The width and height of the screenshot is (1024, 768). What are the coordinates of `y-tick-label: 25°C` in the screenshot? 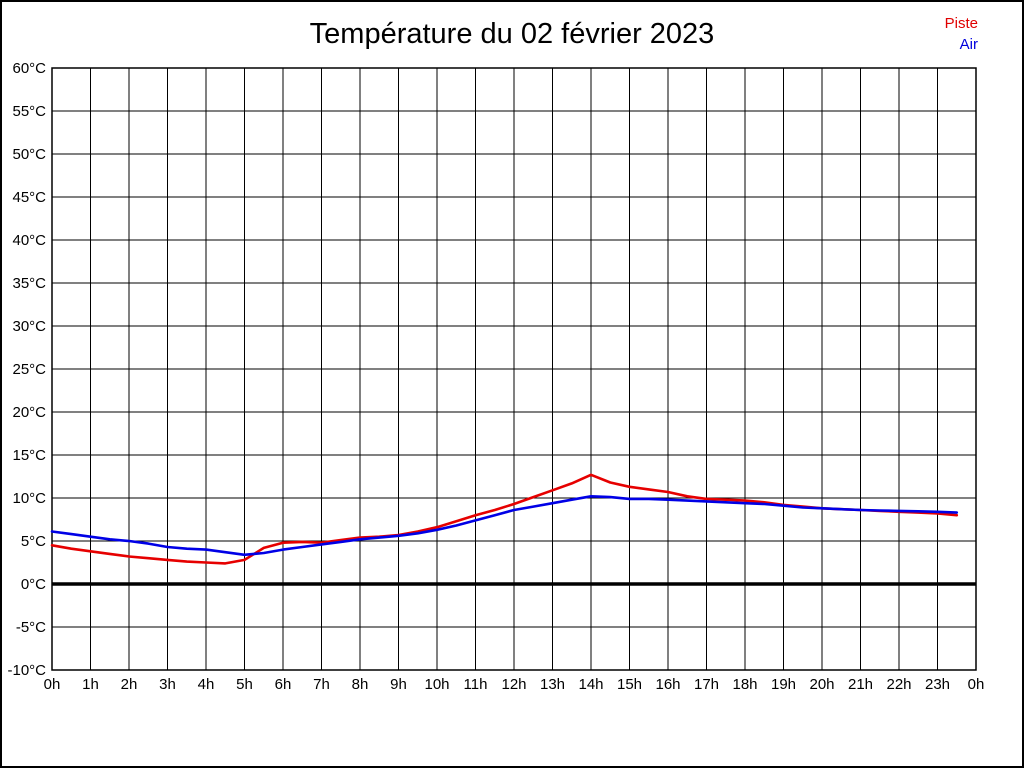 It's located at (29, 369).